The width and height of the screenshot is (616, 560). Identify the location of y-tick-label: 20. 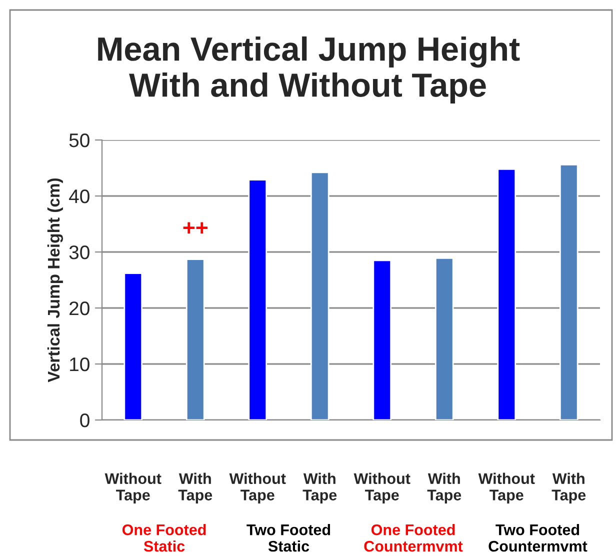
(80, 308).